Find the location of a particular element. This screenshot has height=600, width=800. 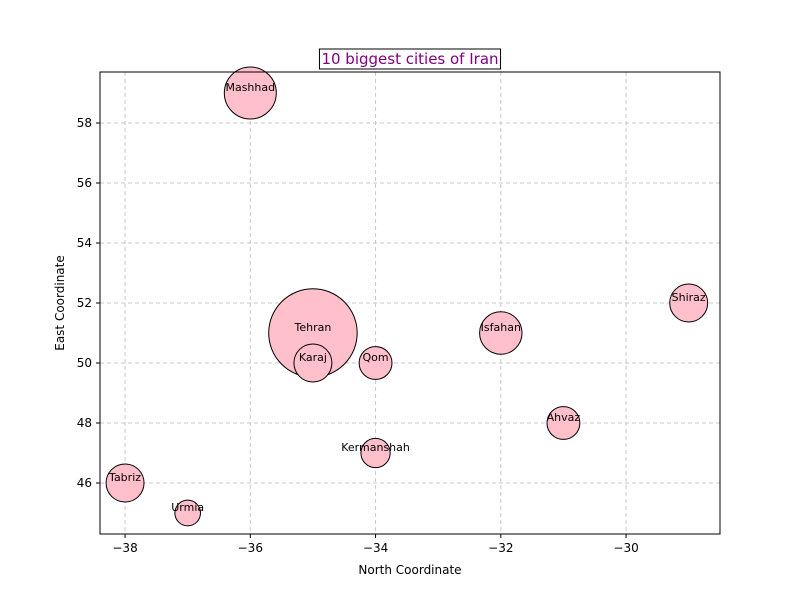

city-label-tehran: Tehran is located at coordinates (313, 327).